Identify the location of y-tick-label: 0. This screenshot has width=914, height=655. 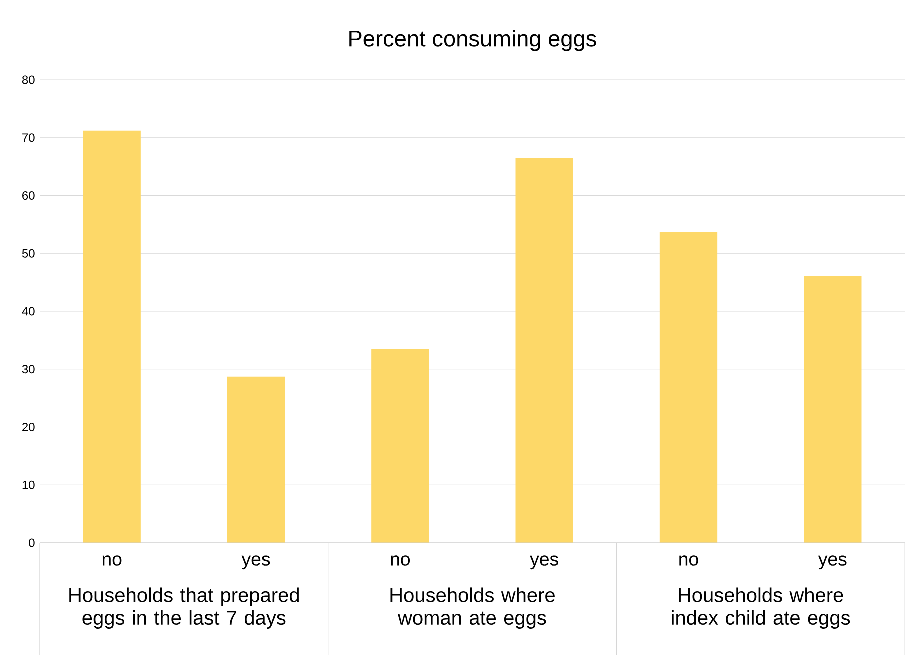
(32, 543).